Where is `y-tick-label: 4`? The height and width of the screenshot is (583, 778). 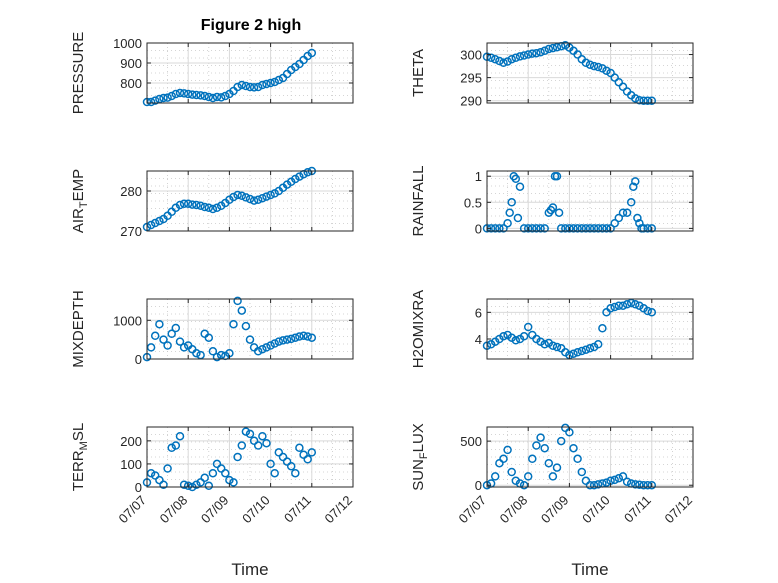 y-tick-label: 4 is located at coordinates (478, 339).